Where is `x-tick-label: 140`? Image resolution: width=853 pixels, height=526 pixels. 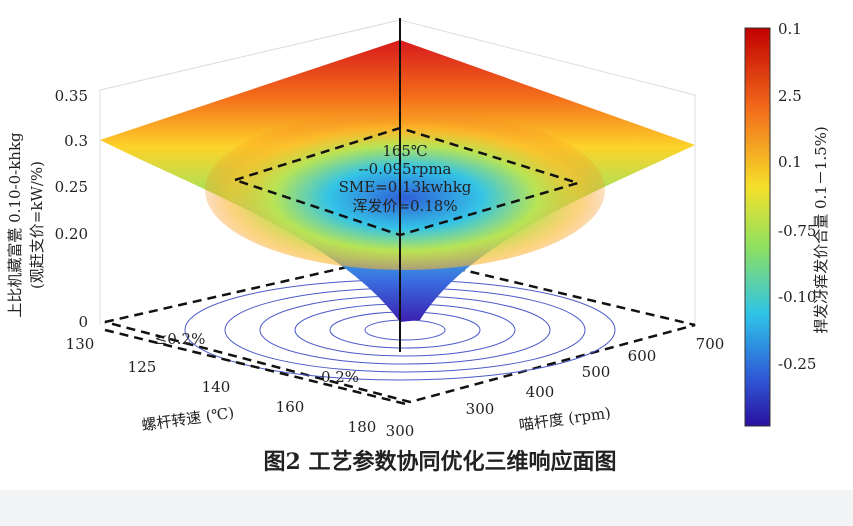
x-tick-label: 140 is located at coordinates (216, 387).